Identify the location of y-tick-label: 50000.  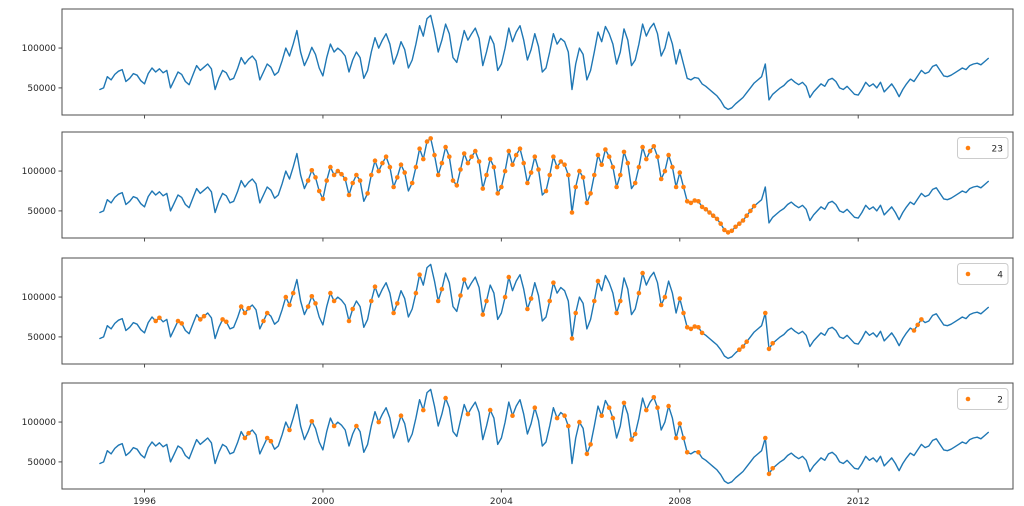
(41, 338).